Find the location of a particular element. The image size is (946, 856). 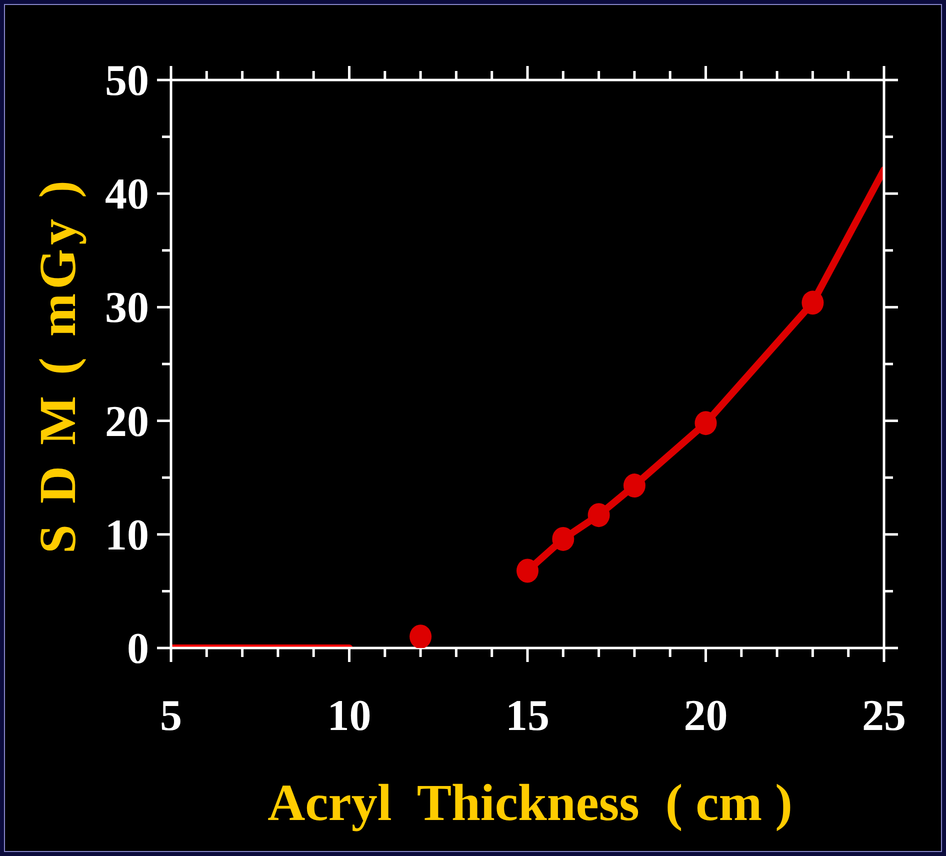

y-tick-label: 40 is located at coordinates (127, 194).